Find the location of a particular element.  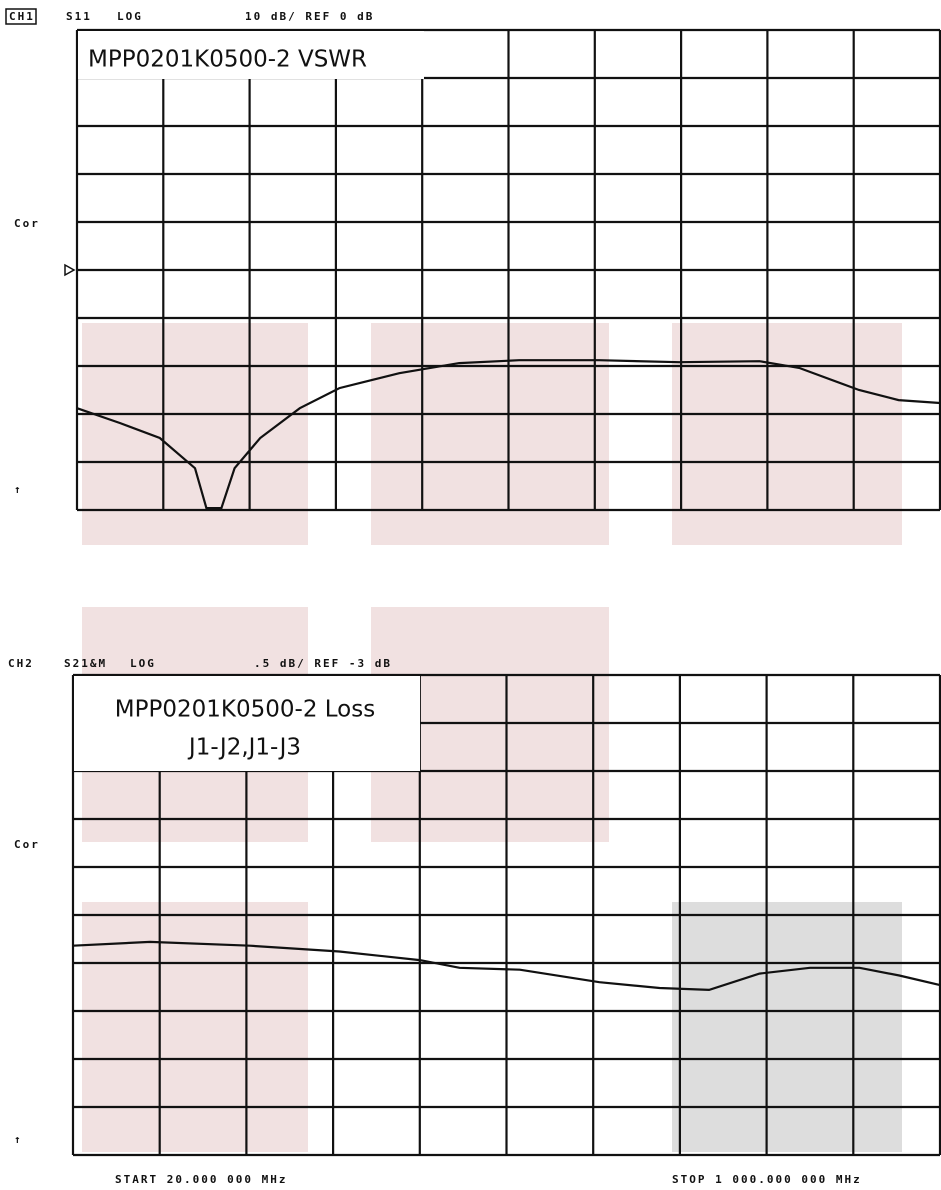

channel: CH2 is located at coordinates (21, 663).